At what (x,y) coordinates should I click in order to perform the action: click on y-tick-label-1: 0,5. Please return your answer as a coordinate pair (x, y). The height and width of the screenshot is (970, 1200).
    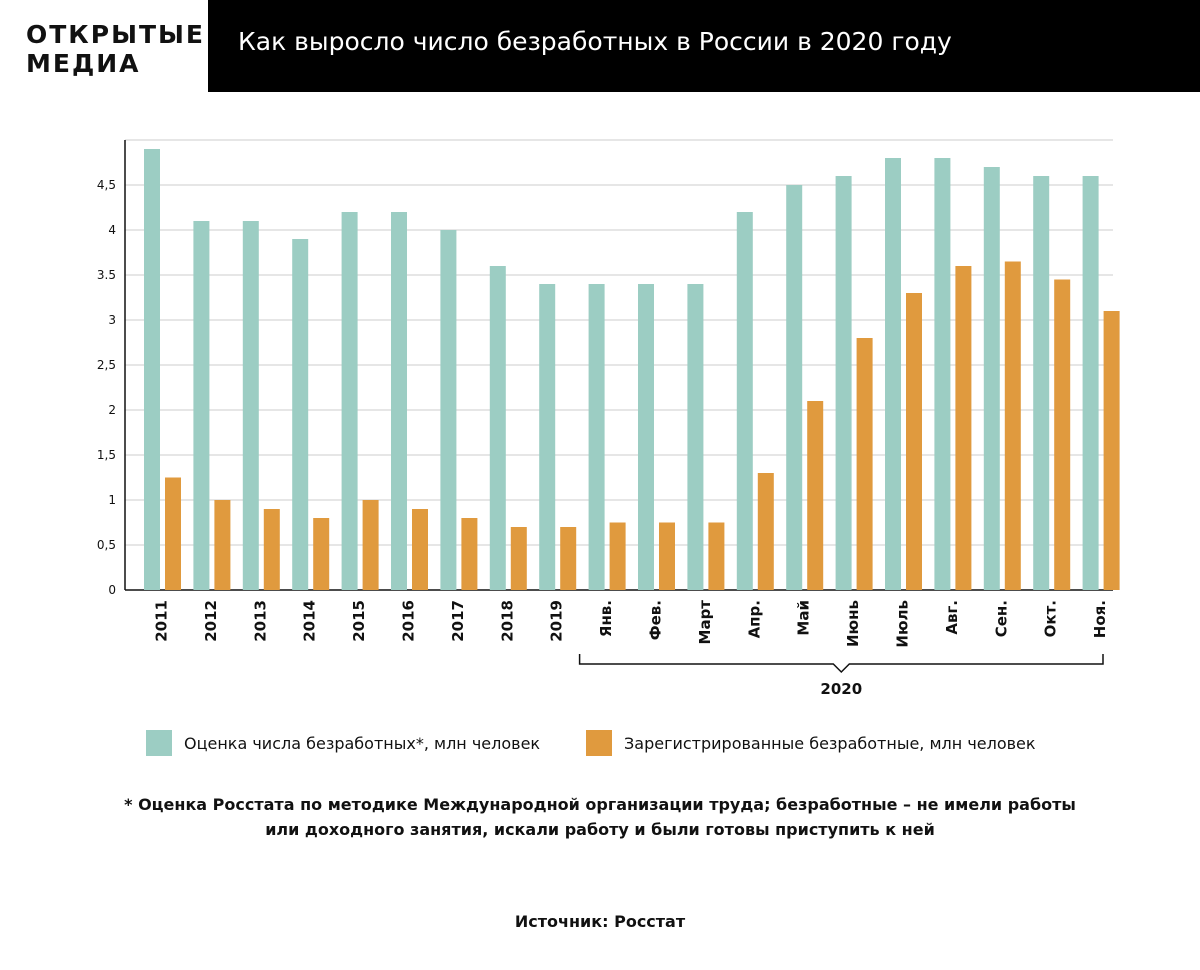
    Looking at the image, I should click on (106, 545).